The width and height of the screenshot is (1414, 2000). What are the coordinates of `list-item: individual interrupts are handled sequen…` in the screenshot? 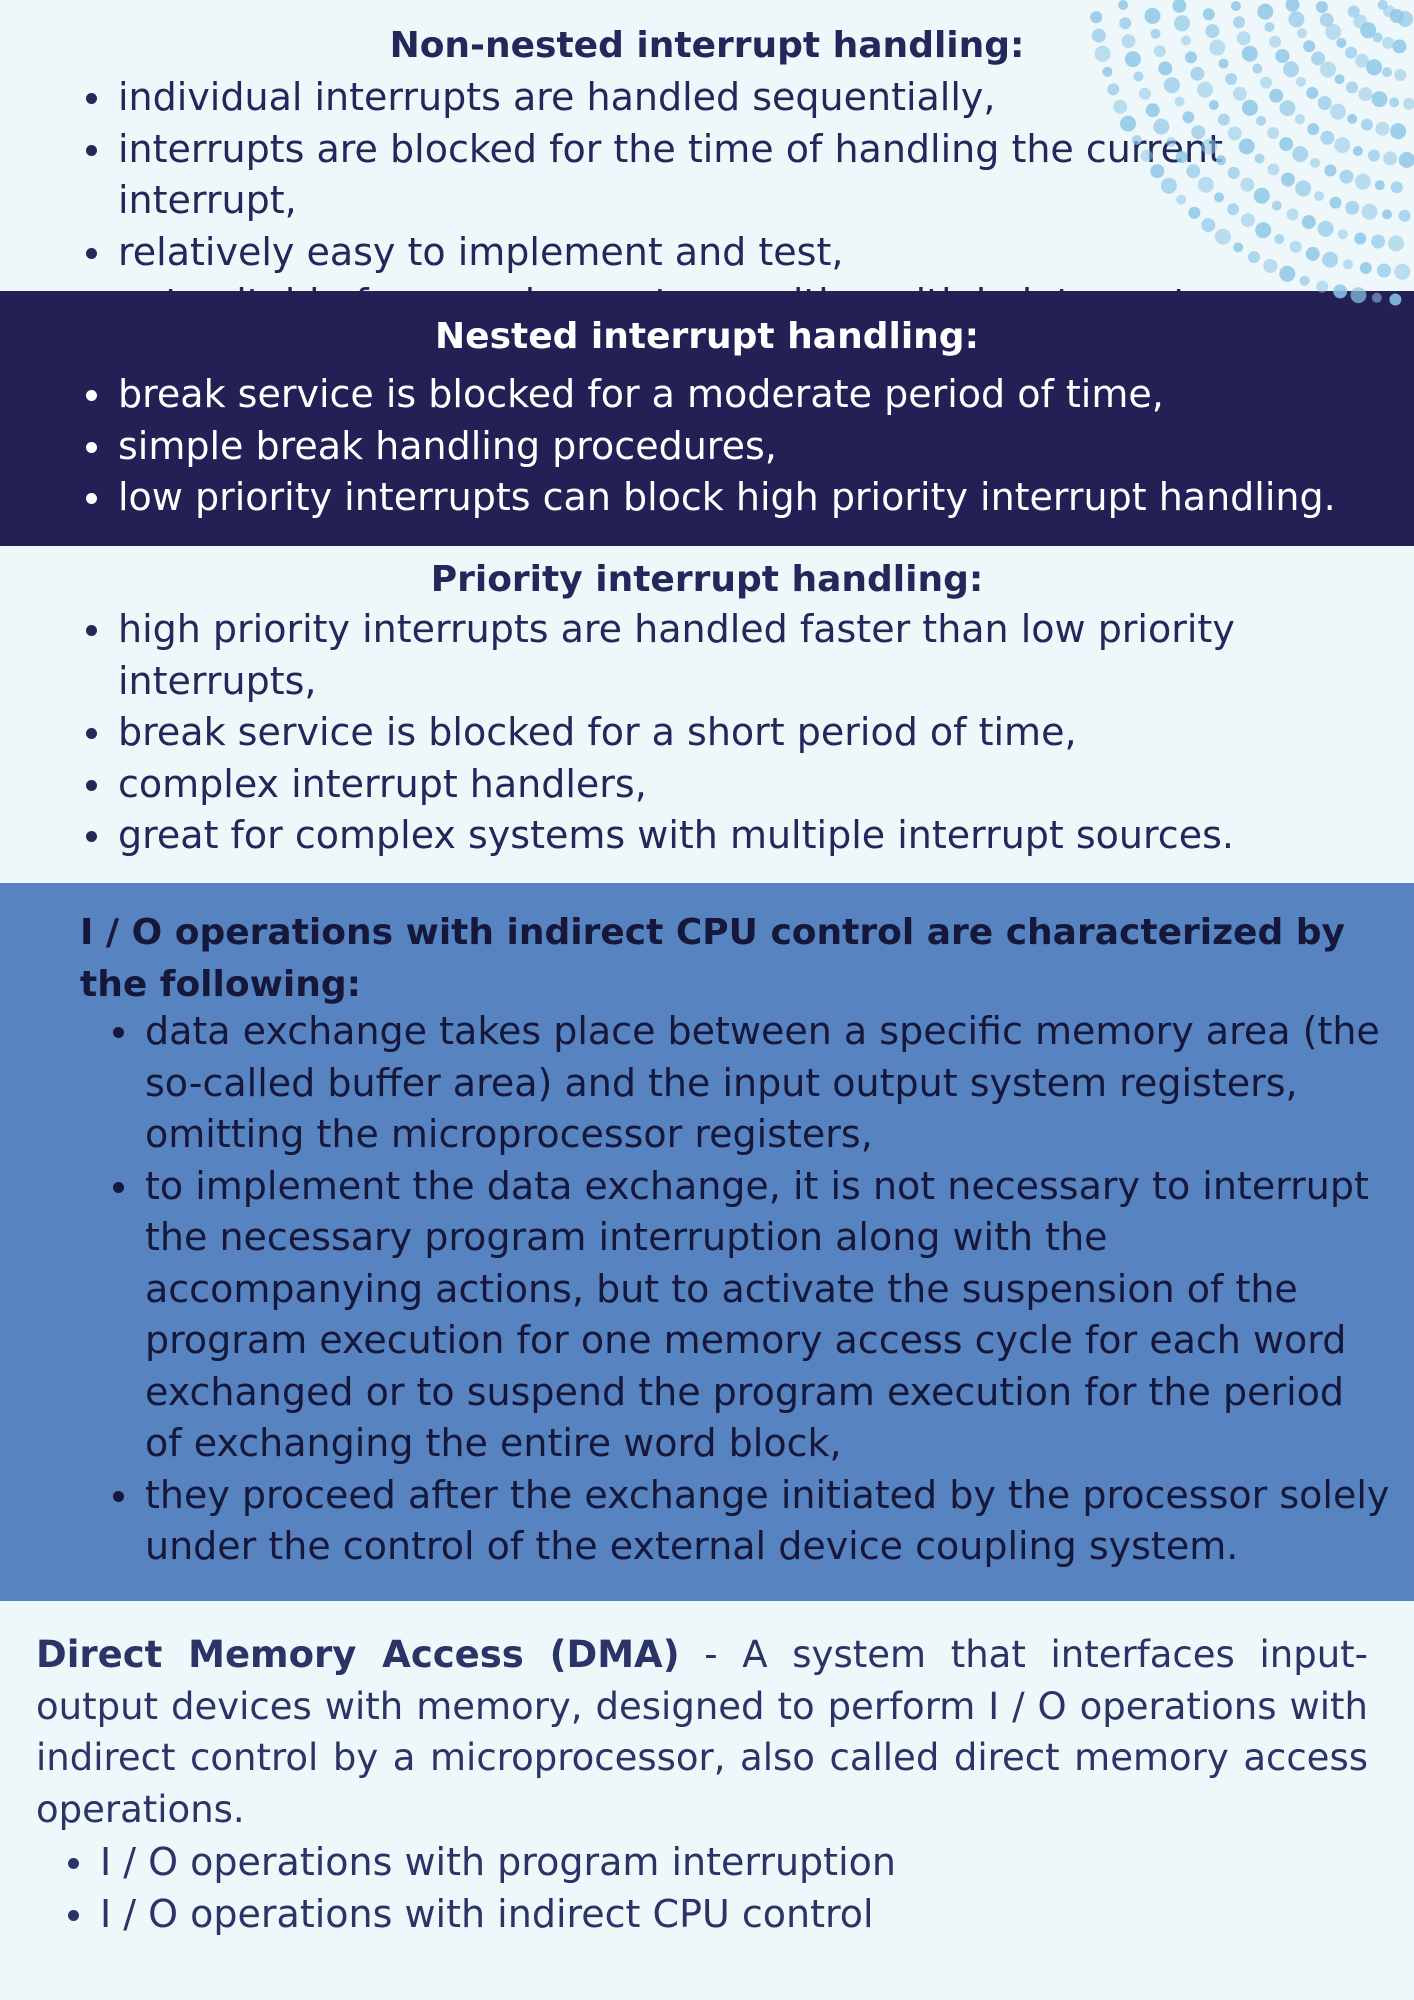 It's located at (747, 98).